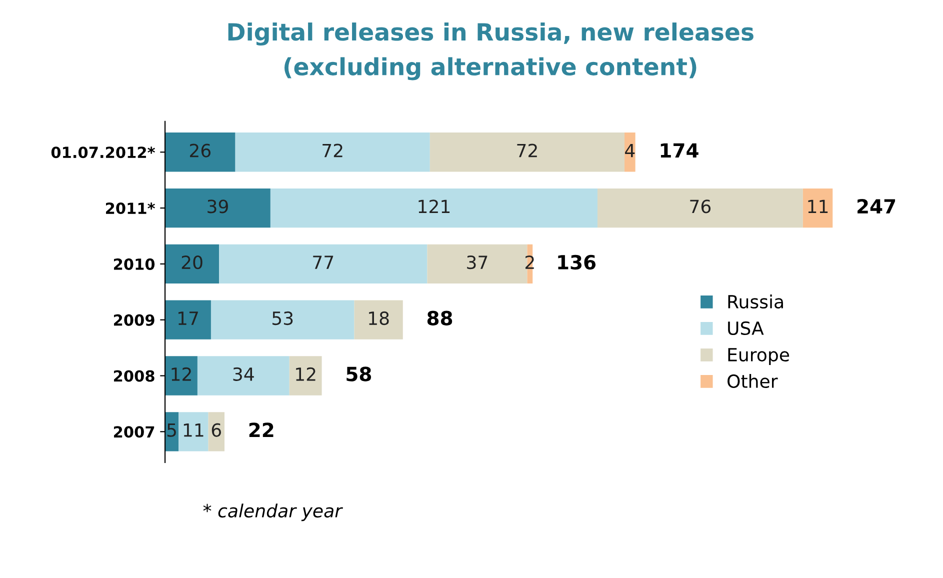  I want to click on data-label: 121, so click(434, 207).